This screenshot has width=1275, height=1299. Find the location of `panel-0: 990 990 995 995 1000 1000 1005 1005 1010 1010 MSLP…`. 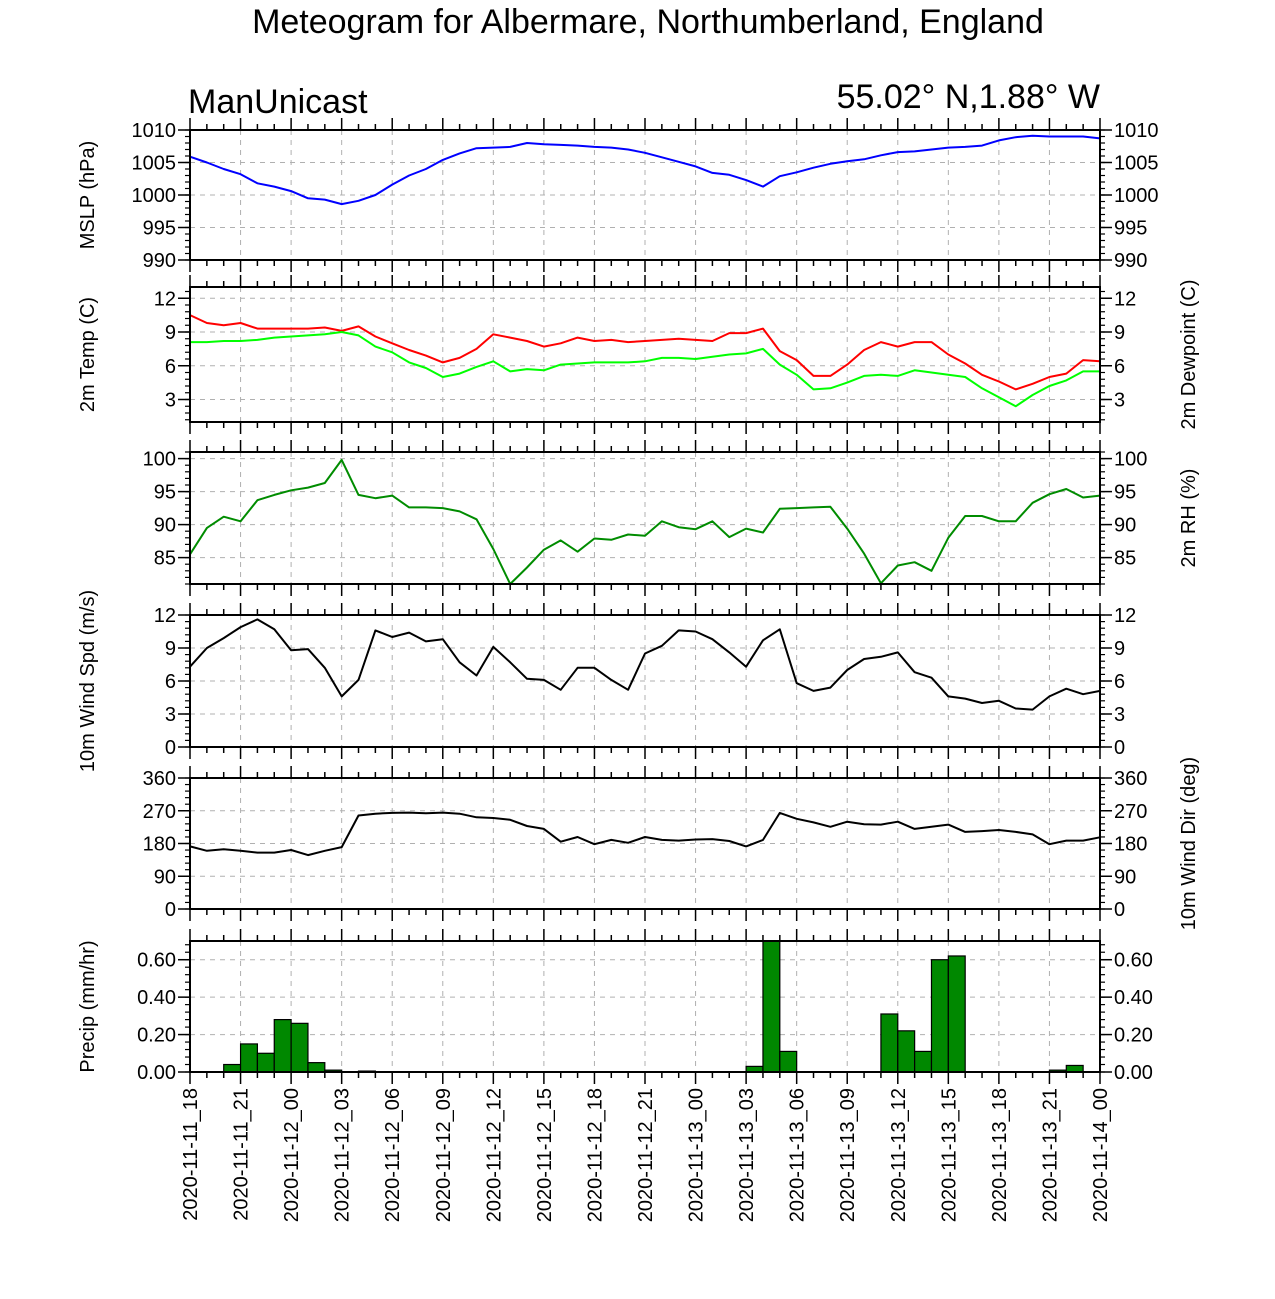

panel-0: 990 990 995 995 1000 1000 1005 1005 1010 1010 MSLP… is located at coordinates (618, 195).